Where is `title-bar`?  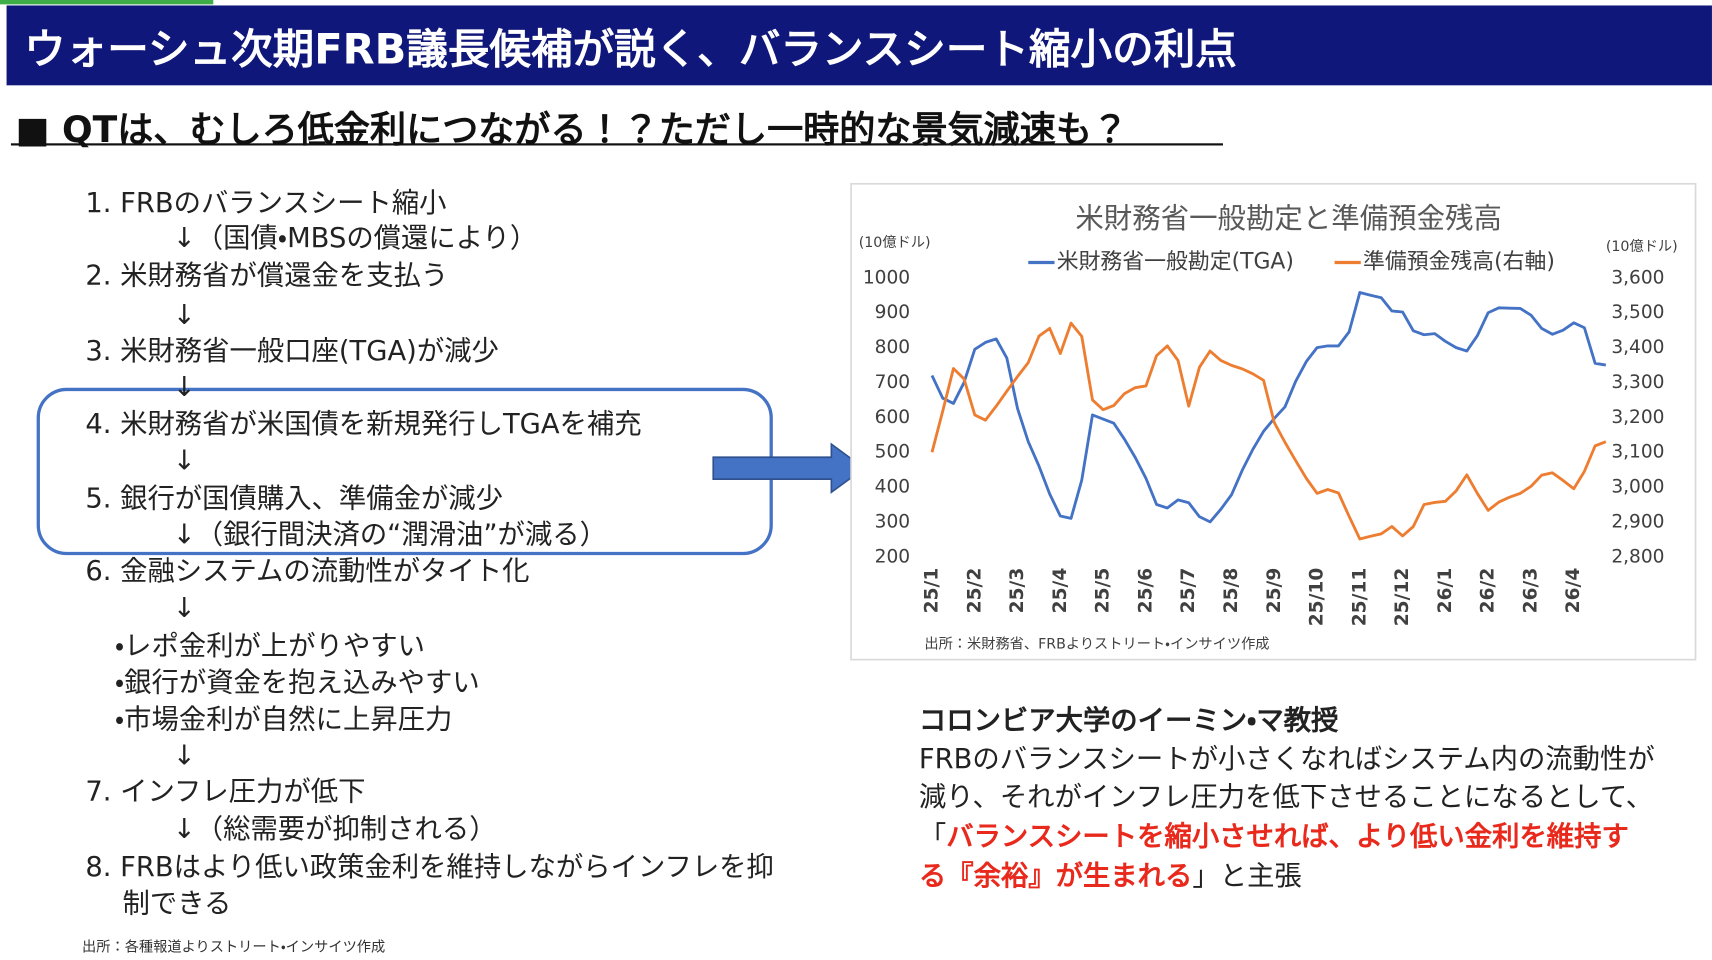
title-bar is located at coordinates (859, 45).